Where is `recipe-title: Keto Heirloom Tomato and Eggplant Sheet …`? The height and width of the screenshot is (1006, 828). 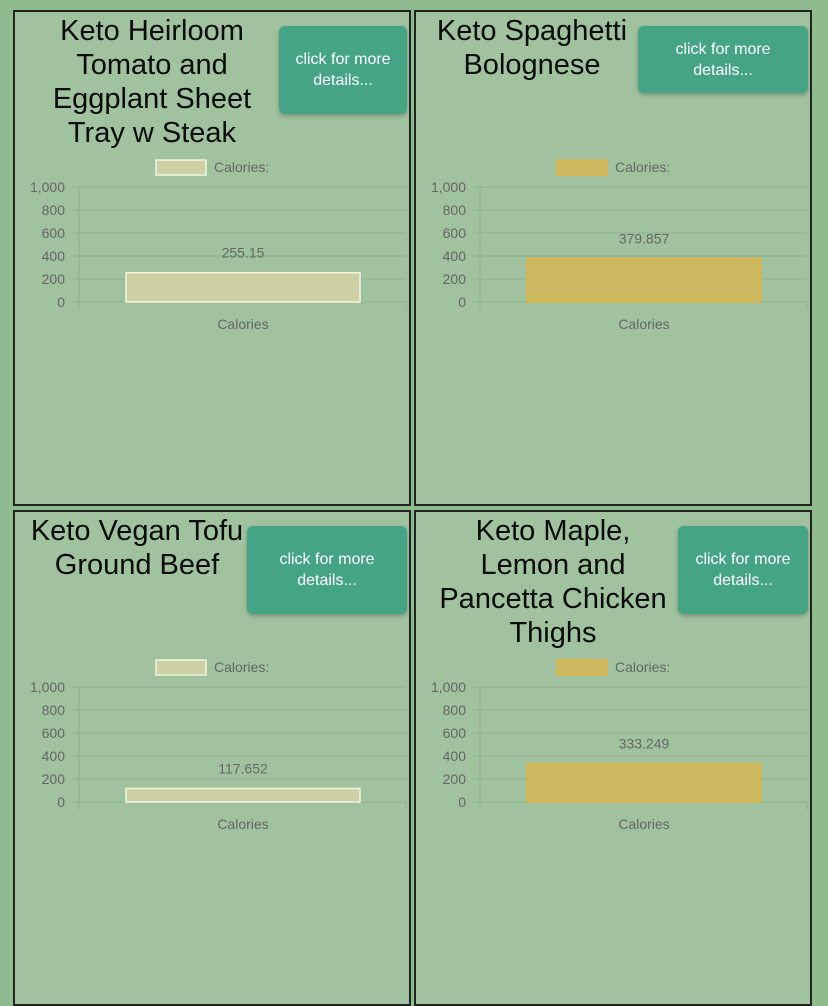
recipe-title: Keto Heirloom Tomato and Eggplant Sheet … is located at coordinates (152, 82).